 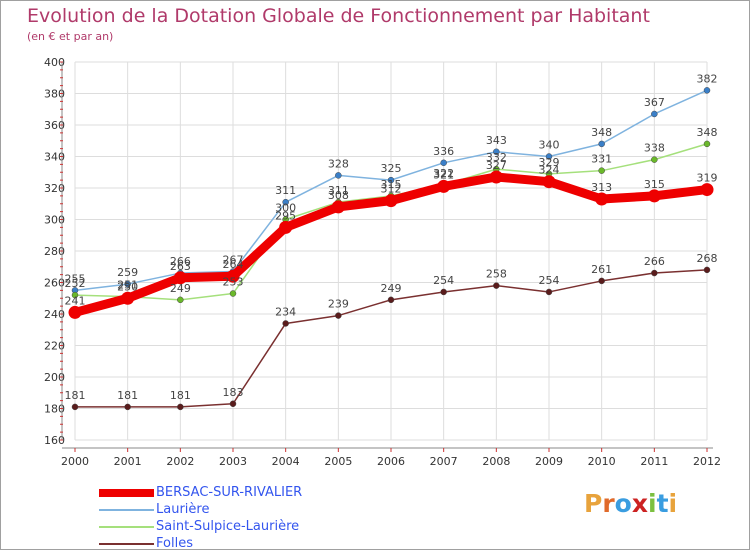 What do you see at coordinates (54, 346) in the screenshot?
I see `y-tick-label: 220` at bounding box center [54, 346].